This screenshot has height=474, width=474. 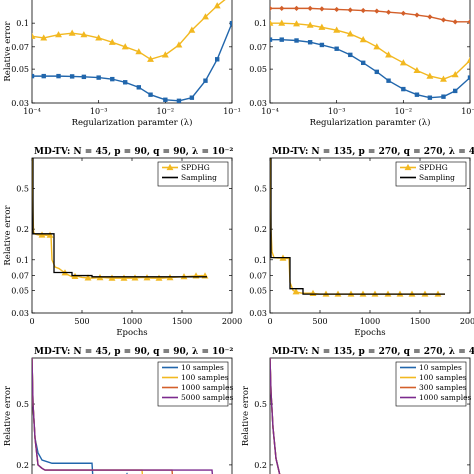 What do you see at coordinates (408, 167) in the screenshot?
I see `legend-marker` at bounding box center [408, 167].